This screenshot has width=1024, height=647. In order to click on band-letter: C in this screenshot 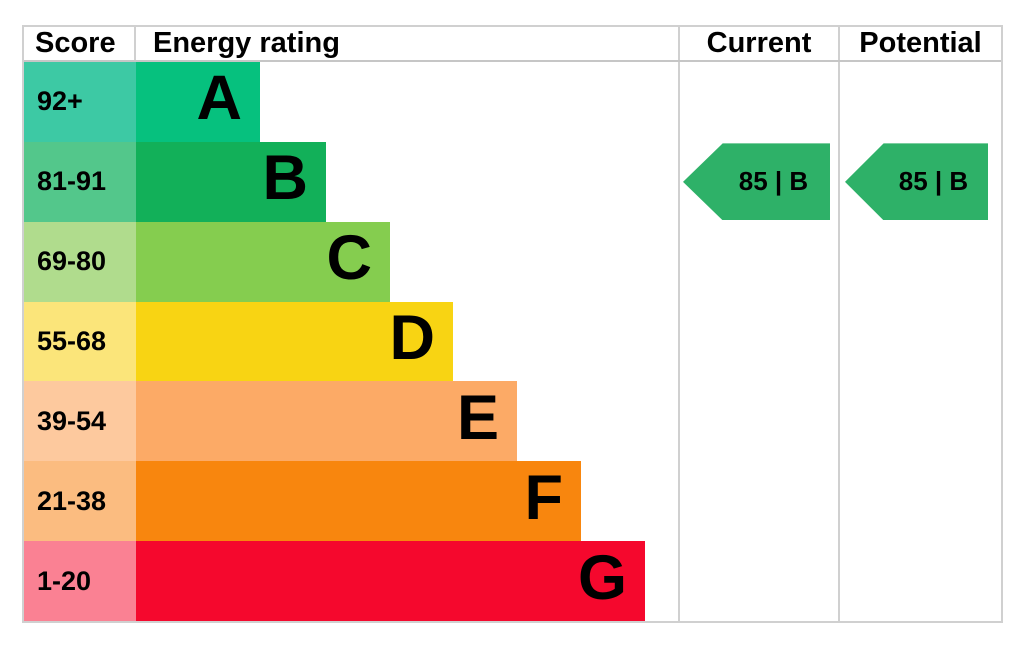, I will do `click(349, 258)`.